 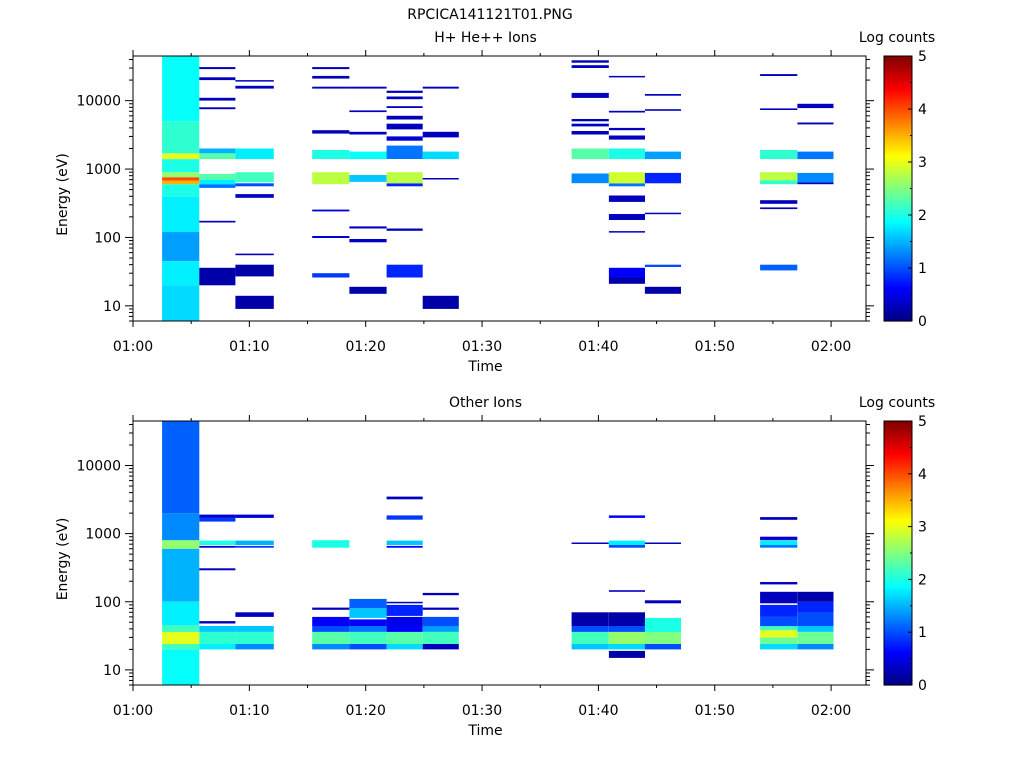 I want to click on x-tick-label: 01:20, so click(x=366, y=347).